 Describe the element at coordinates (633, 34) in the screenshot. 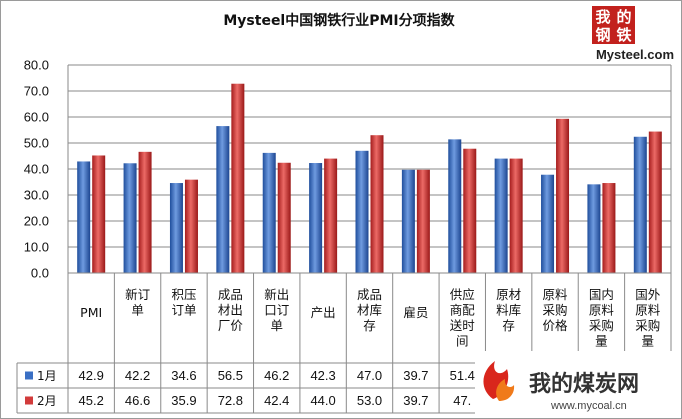

I see `mysteel-logo: 我 的 钢 铁 Mysteel.com` at that location.